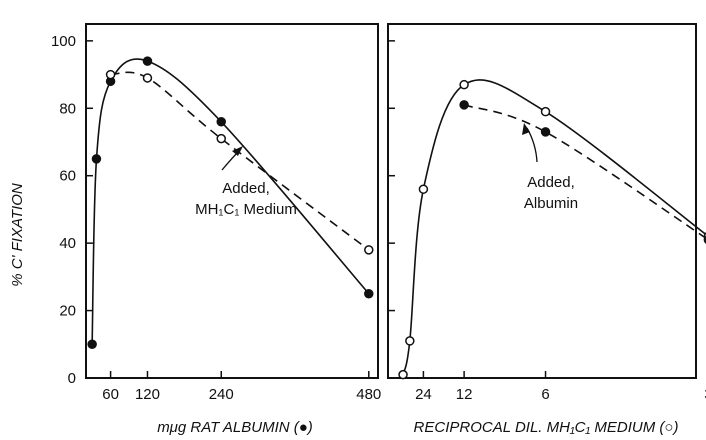 The height and width of the screenshot is (440, 706). What do you see at coordinates (67, 311) in the screenshot?
I see `y-tick-label: 20` at bounding box center [67, 311].